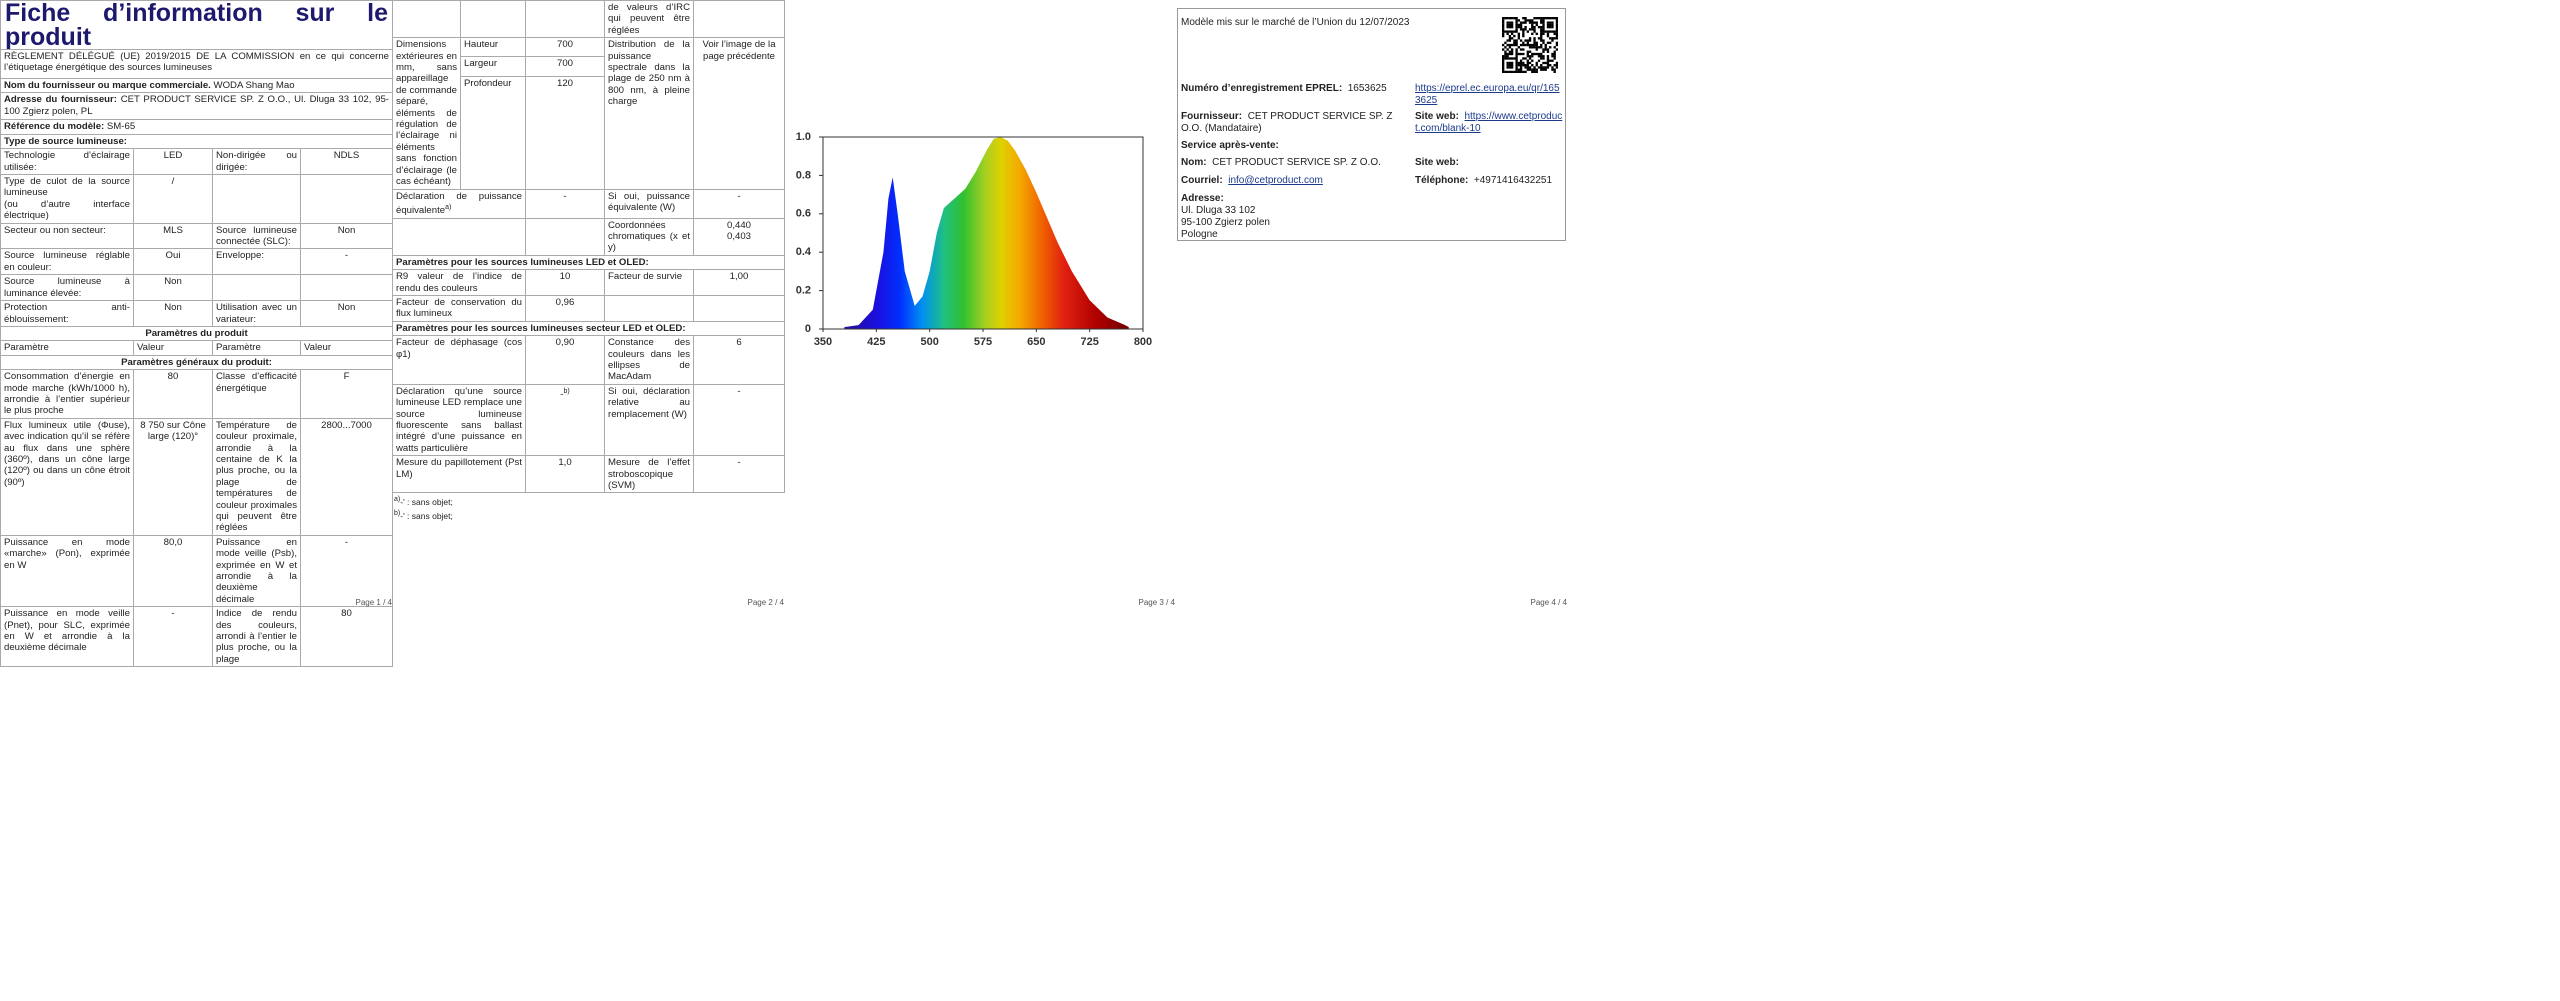 The height and width of the screenshot is (1001, 2560). What do you see at coordinates (1275, 180) in the screenshot?
I see `link: info@cetproduct.com` at bounding box center [1275, 180].